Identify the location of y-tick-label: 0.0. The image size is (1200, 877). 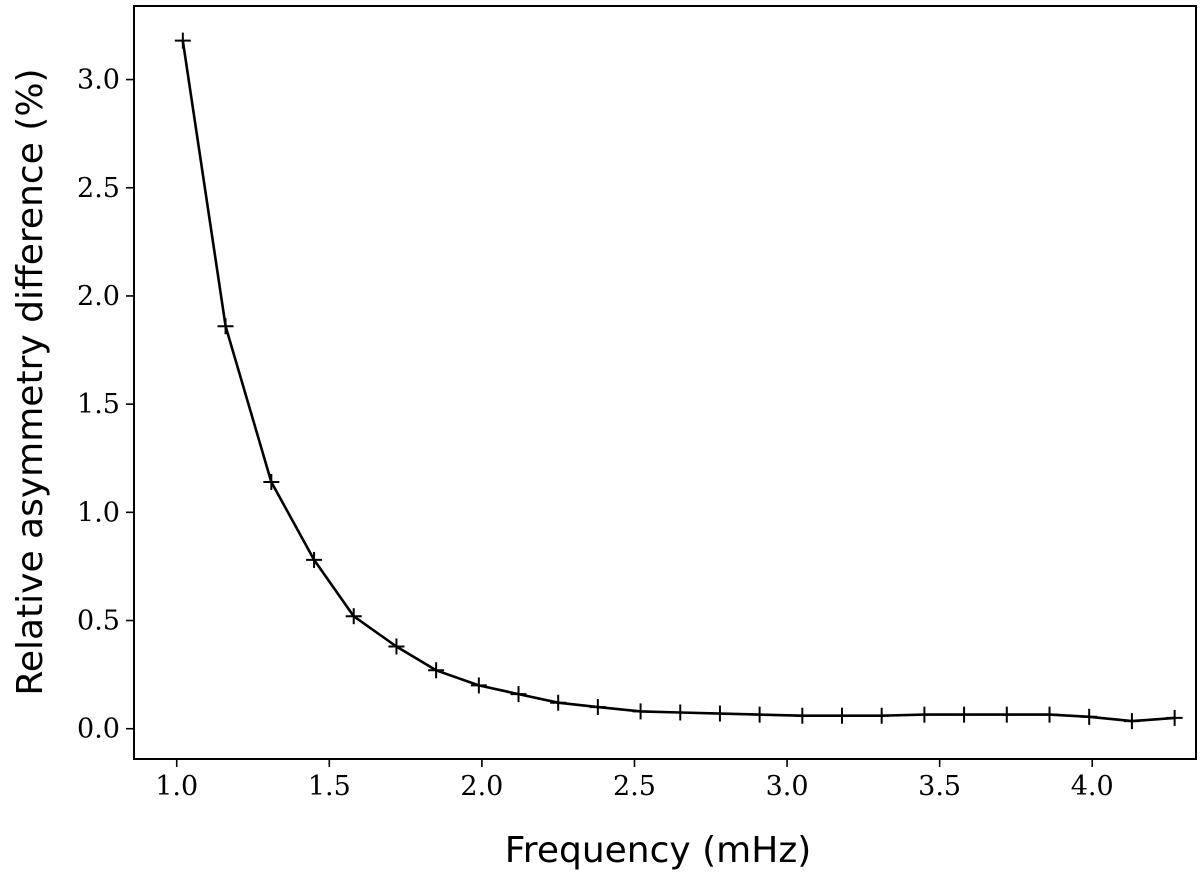
(98, 729).